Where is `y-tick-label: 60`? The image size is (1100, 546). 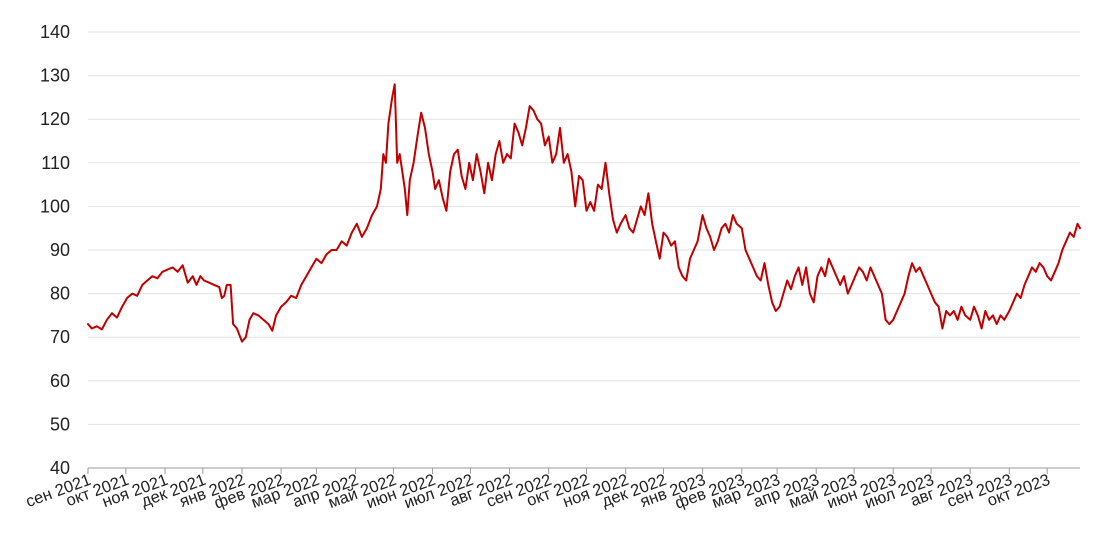 y-tick-label: 60 is located at coordinates (60, 381).